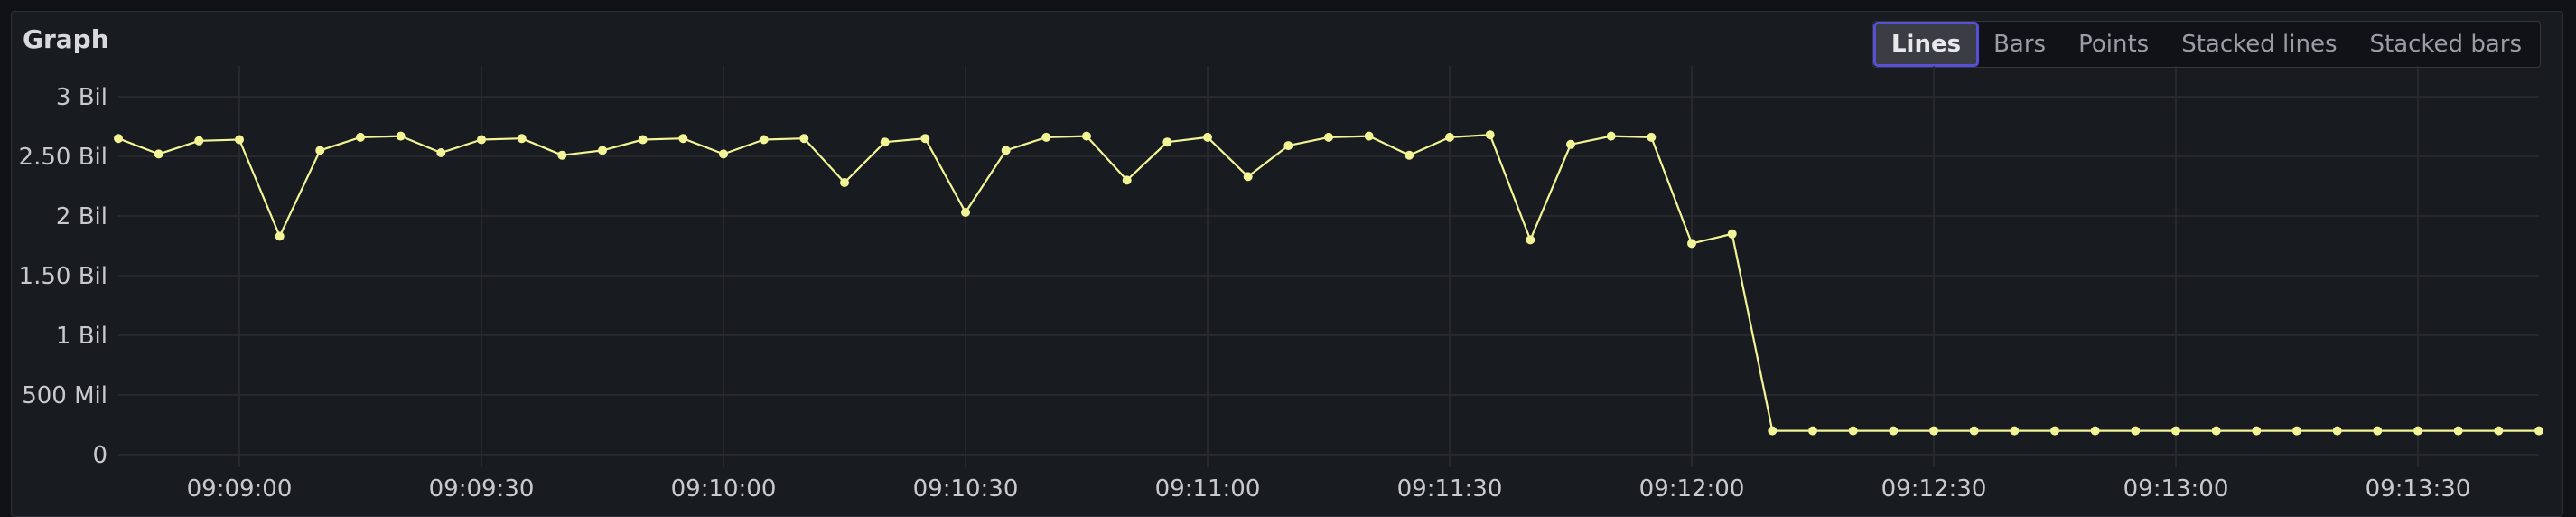 Image resolution: width=2576 pixels, height=517 pixels. I want to click on x-tick-label: 09:09:00, so click(240, 489).